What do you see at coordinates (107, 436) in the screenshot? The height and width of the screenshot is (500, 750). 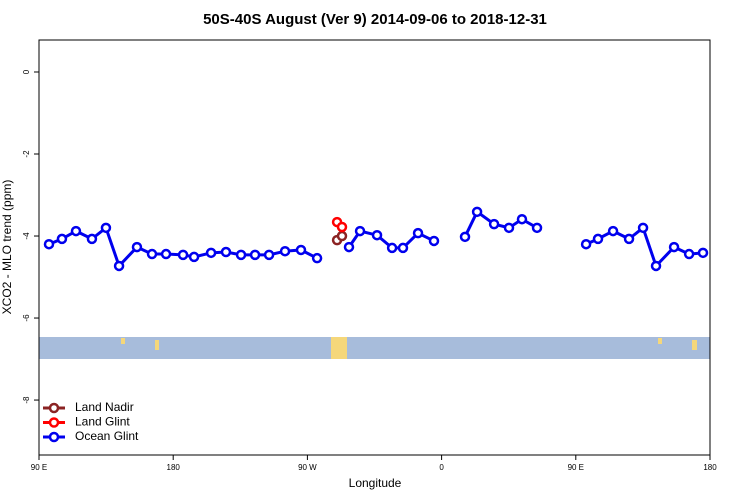 I see `legend-label: Ocean Glint` at bounding box center [107, 436].